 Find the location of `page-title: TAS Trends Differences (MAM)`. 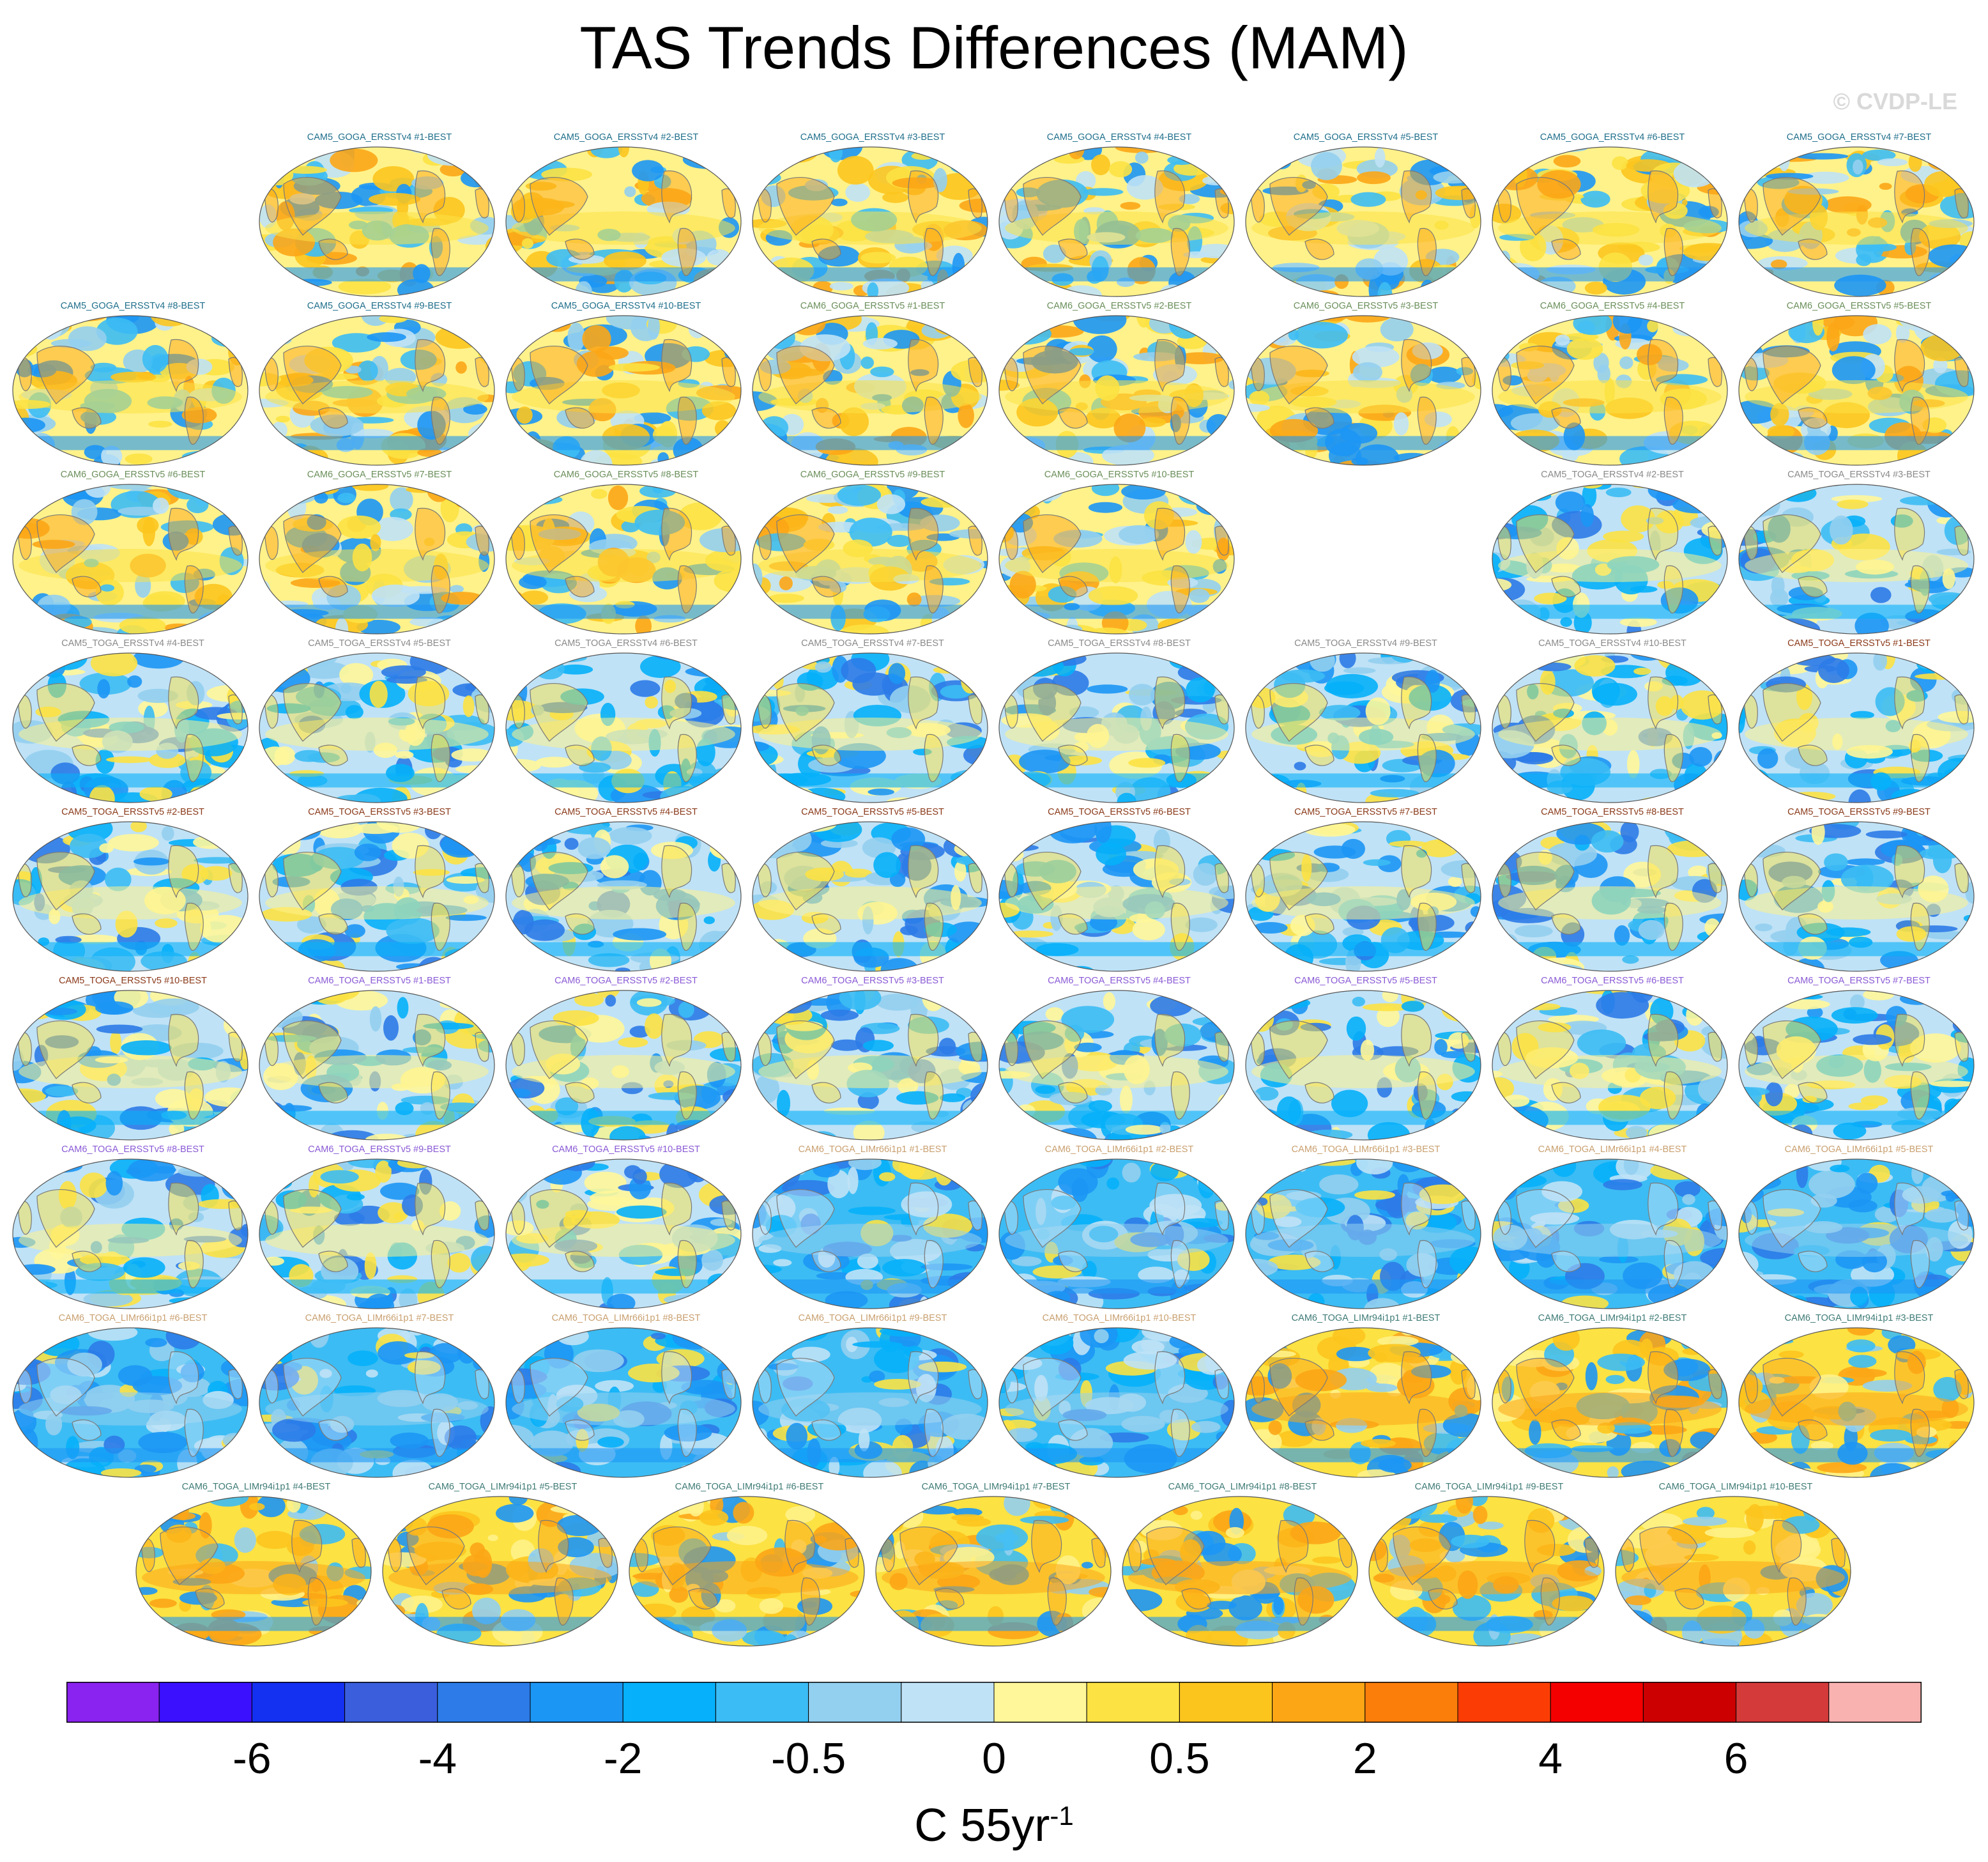

page-title: TAS Trends Differences (MAM) is located at coordinates (994, 47).